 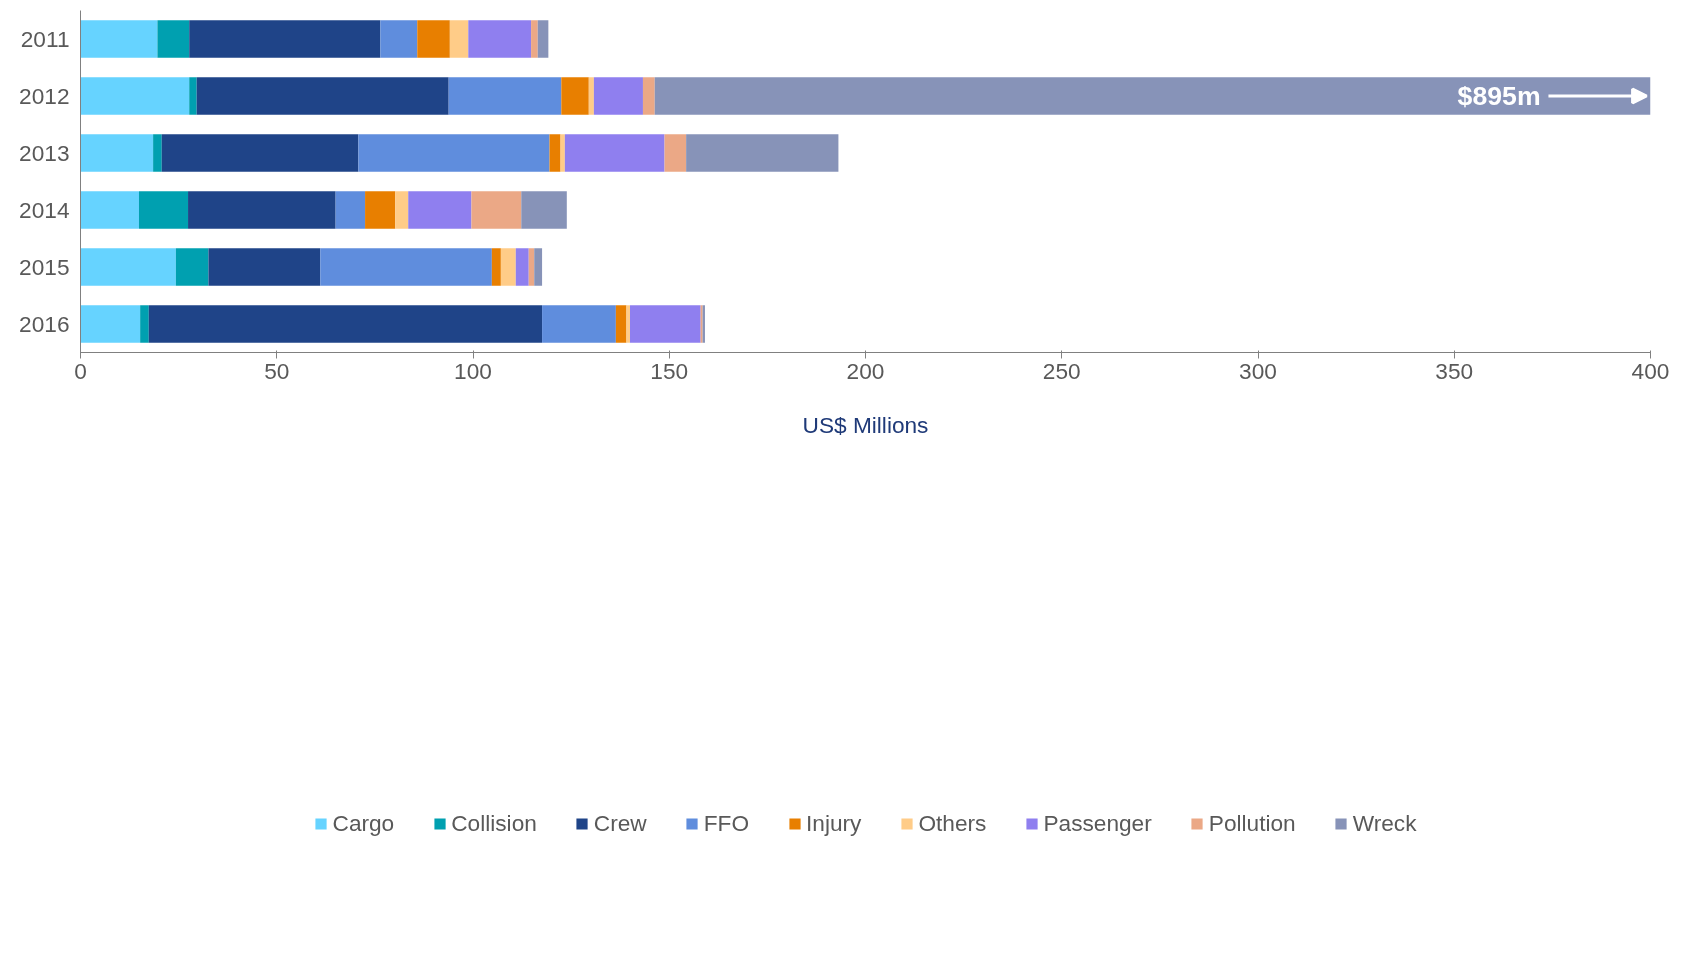 What do you see at coordinates (44, 323) in the screenshot?
I see `y-tick-label: 2016` at bounding box center [44, 323].